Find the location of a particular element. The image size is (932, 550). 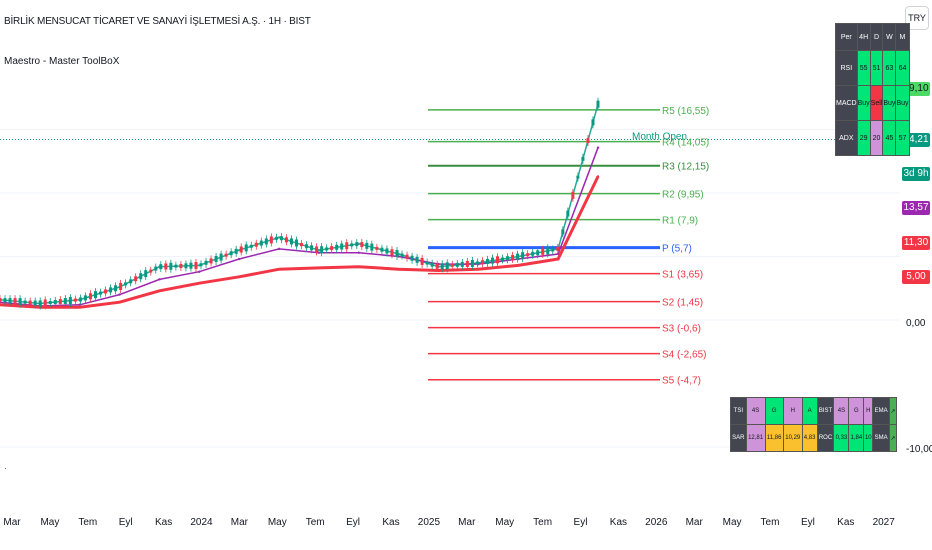

summary-cell: TSI is located at coordinates (738, 411).